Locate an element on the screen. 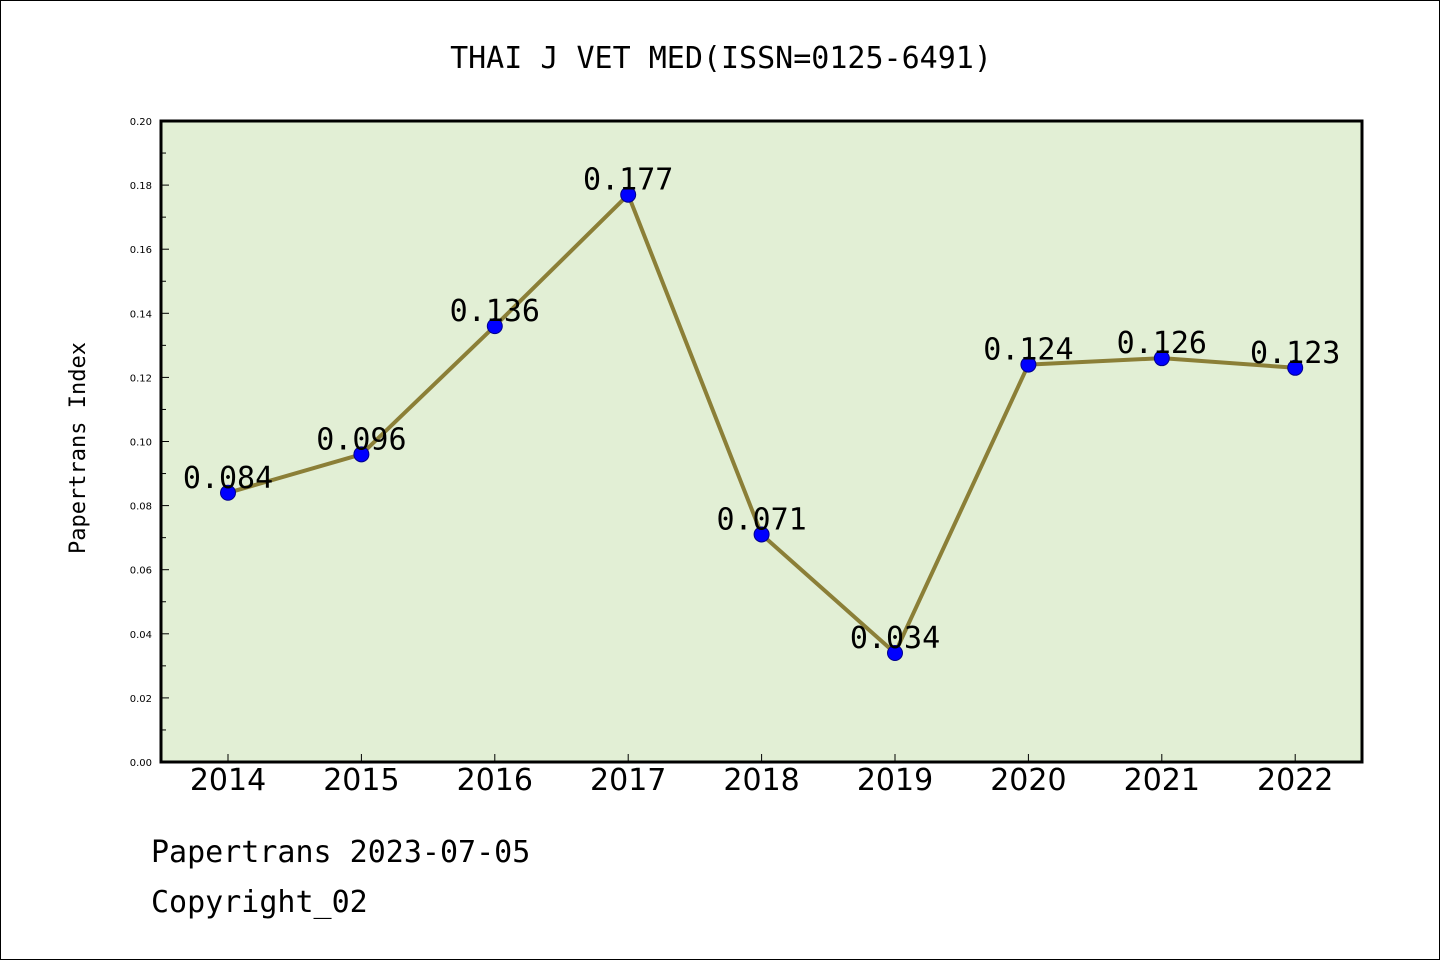  y-tick-label: 0.16 is located at coordinates (141, 250).